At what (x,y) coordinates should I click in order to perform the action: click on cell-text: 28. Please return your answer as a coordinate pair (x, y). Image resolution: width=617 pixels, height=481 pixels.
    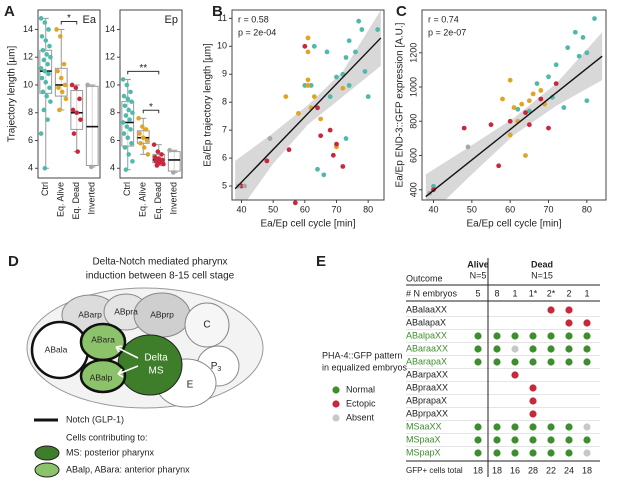
    Looking at the image, I should click on (533, 470).